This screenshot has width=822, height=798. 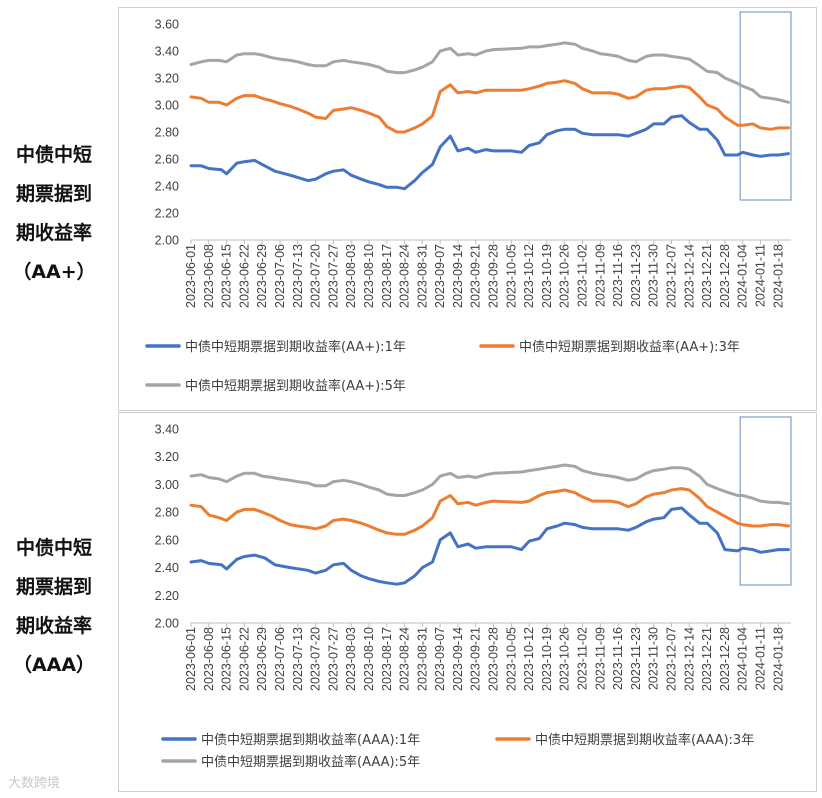 What do you see at coordinates (672, 659) in the screenshot?
I see `x-tick-label: 2023-12-07` at bounding box center [672, 659].